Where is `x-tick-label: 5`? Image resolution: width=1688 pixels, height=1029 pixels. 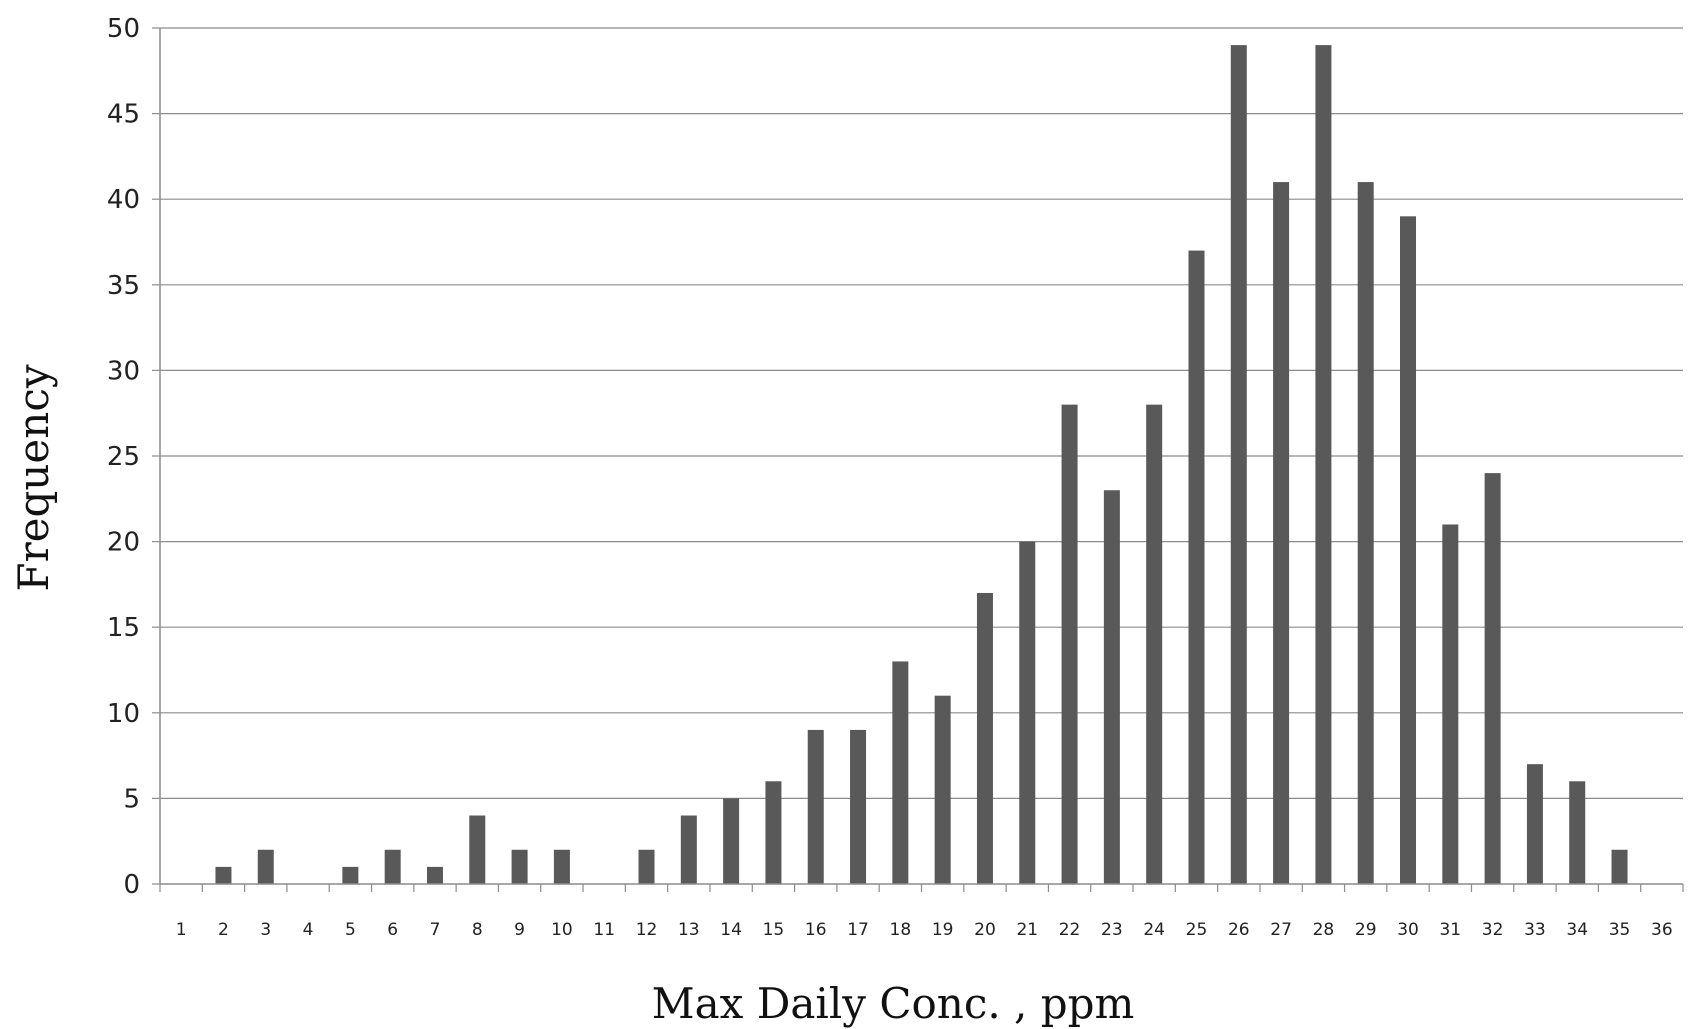
x-tick-label: 5 is located at coordinates (350, 930).